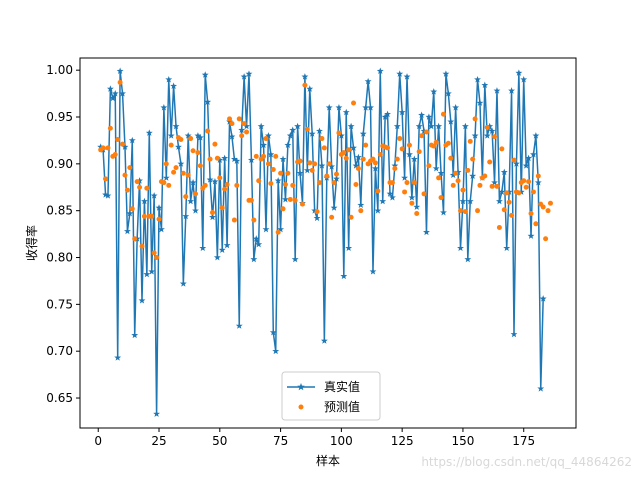 This screenshot has height=480, width=640. I want to click on legend-label-pred: 预测值, so click(342, 406).